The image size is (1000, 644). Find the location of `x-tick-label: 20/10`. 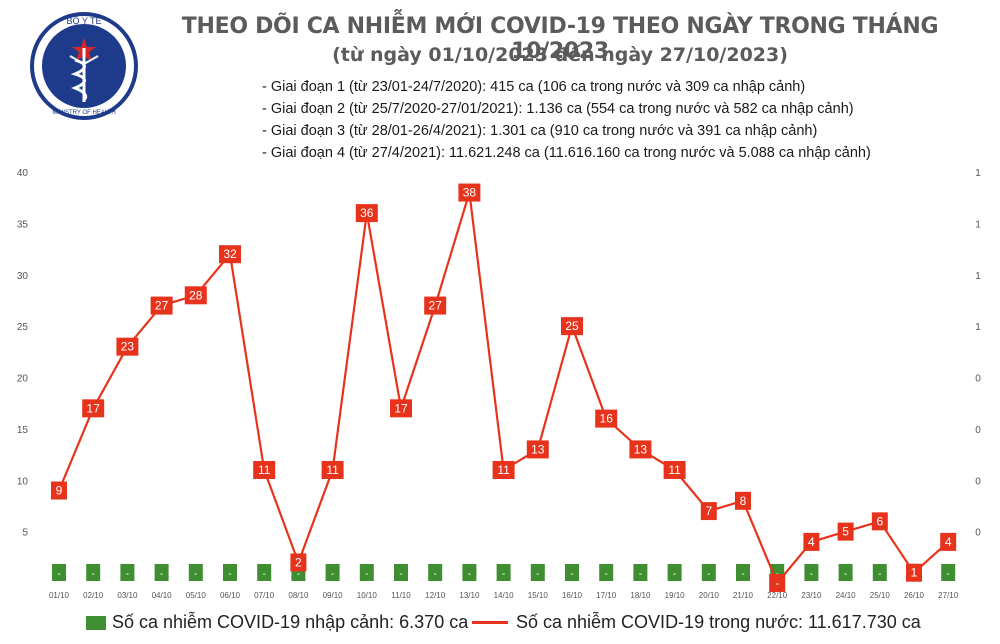

x-tick-label: 20/10 is located at coordinates (709, 595).